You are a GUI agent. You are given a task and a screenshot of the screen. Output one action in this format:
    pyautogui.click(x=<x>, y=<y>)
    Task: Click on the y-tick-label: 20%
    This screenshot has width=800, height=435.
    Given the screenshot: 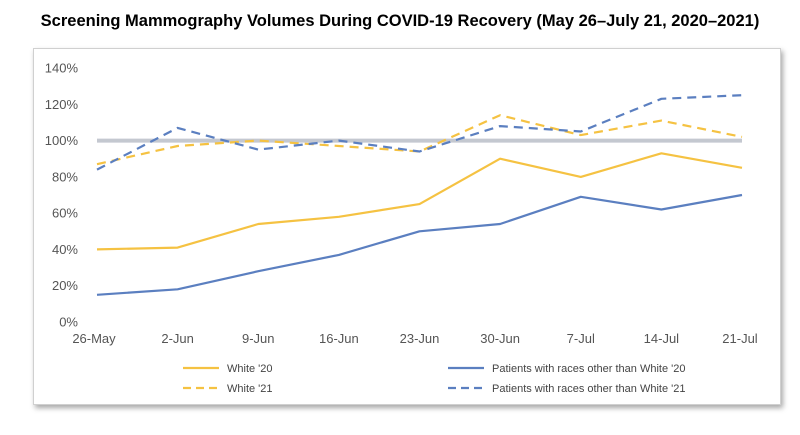 What is the action you would take?
    pyautogui.click(x=65, y=285)
    